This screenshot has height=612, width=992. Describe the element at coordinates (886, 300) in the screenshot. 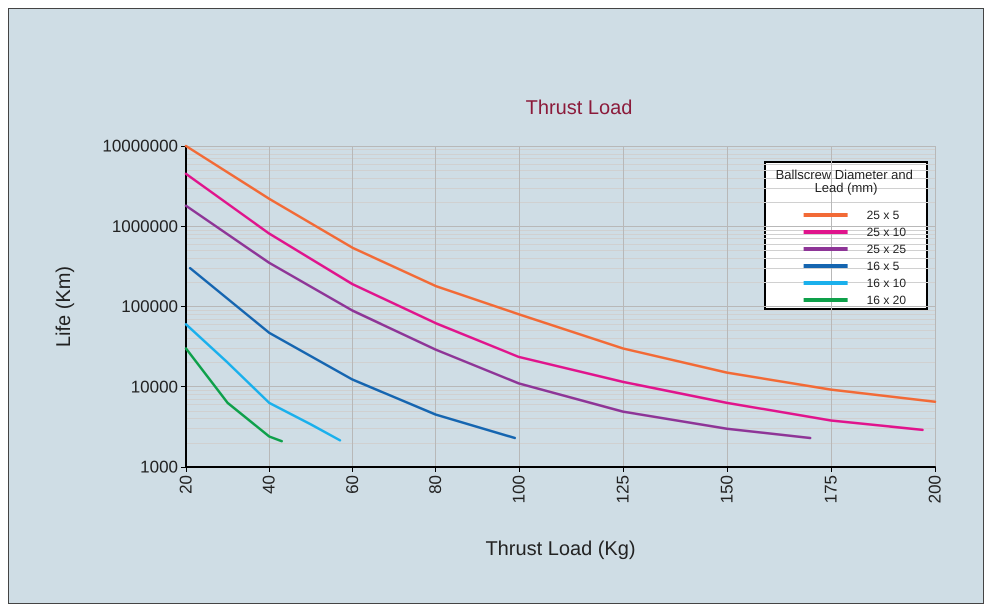

I see `legend-label: 16 x 20` at that location.